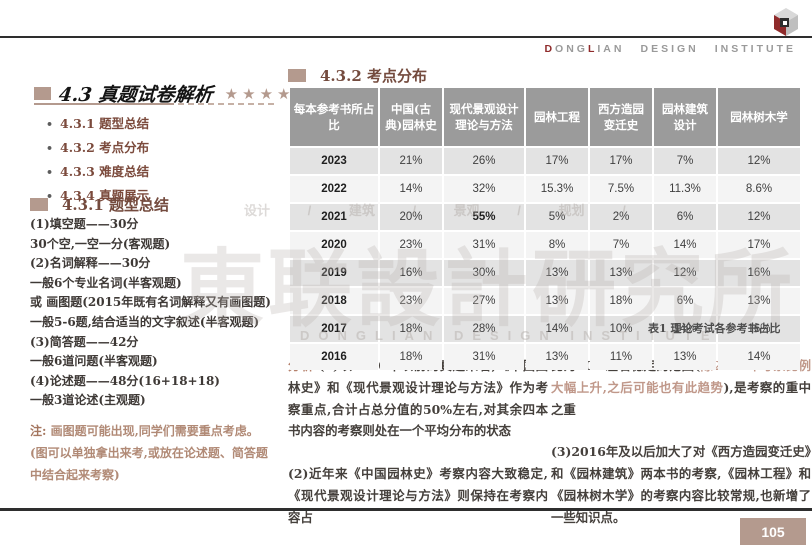 The height and width of the screenshot is (557, 812). Describe the element at coordinates (84, 224) in the screenshot. I see `summary-line: (1)填空题——30分` at that location.